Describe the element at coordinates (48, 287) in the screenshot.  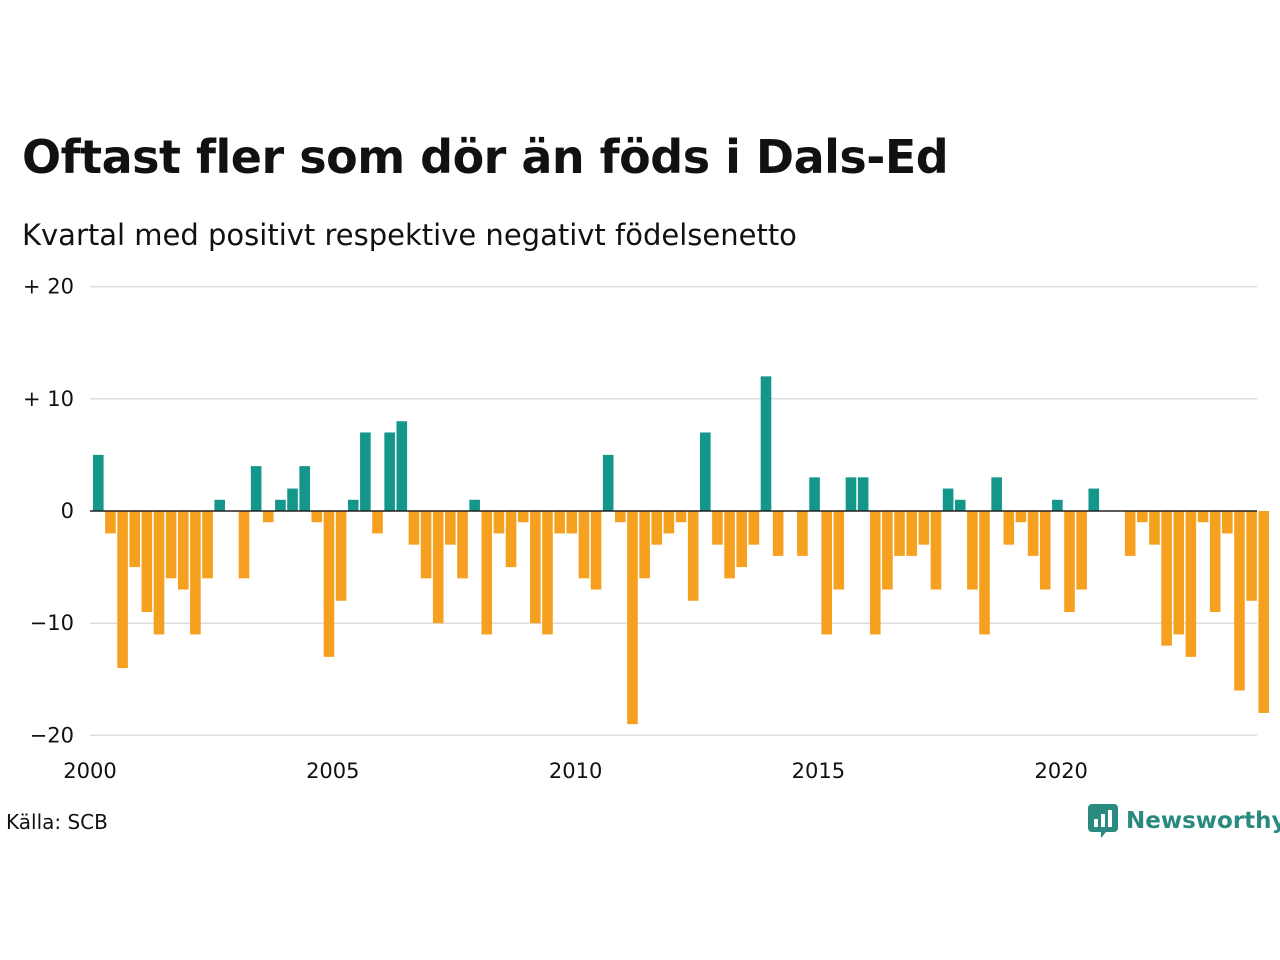
I see `y-tick-label: + 20` at that location.